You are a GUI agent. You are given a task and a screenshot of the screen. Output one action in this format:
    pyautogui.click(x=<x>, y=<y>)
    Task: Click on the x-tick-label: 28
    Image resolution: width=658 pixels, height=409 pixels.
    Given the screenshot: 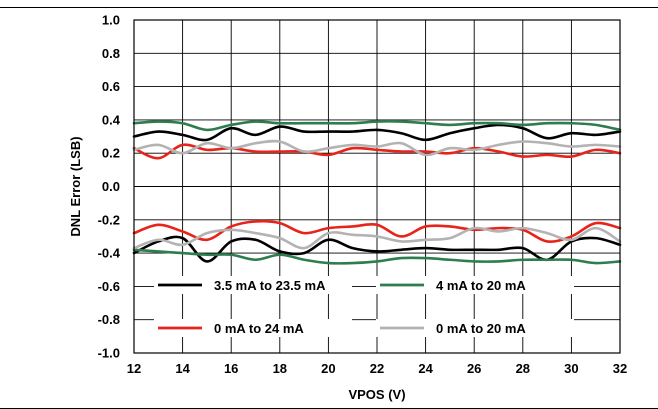 What is the action you would take?
    pyautogui.click(x=523, y=368)
    